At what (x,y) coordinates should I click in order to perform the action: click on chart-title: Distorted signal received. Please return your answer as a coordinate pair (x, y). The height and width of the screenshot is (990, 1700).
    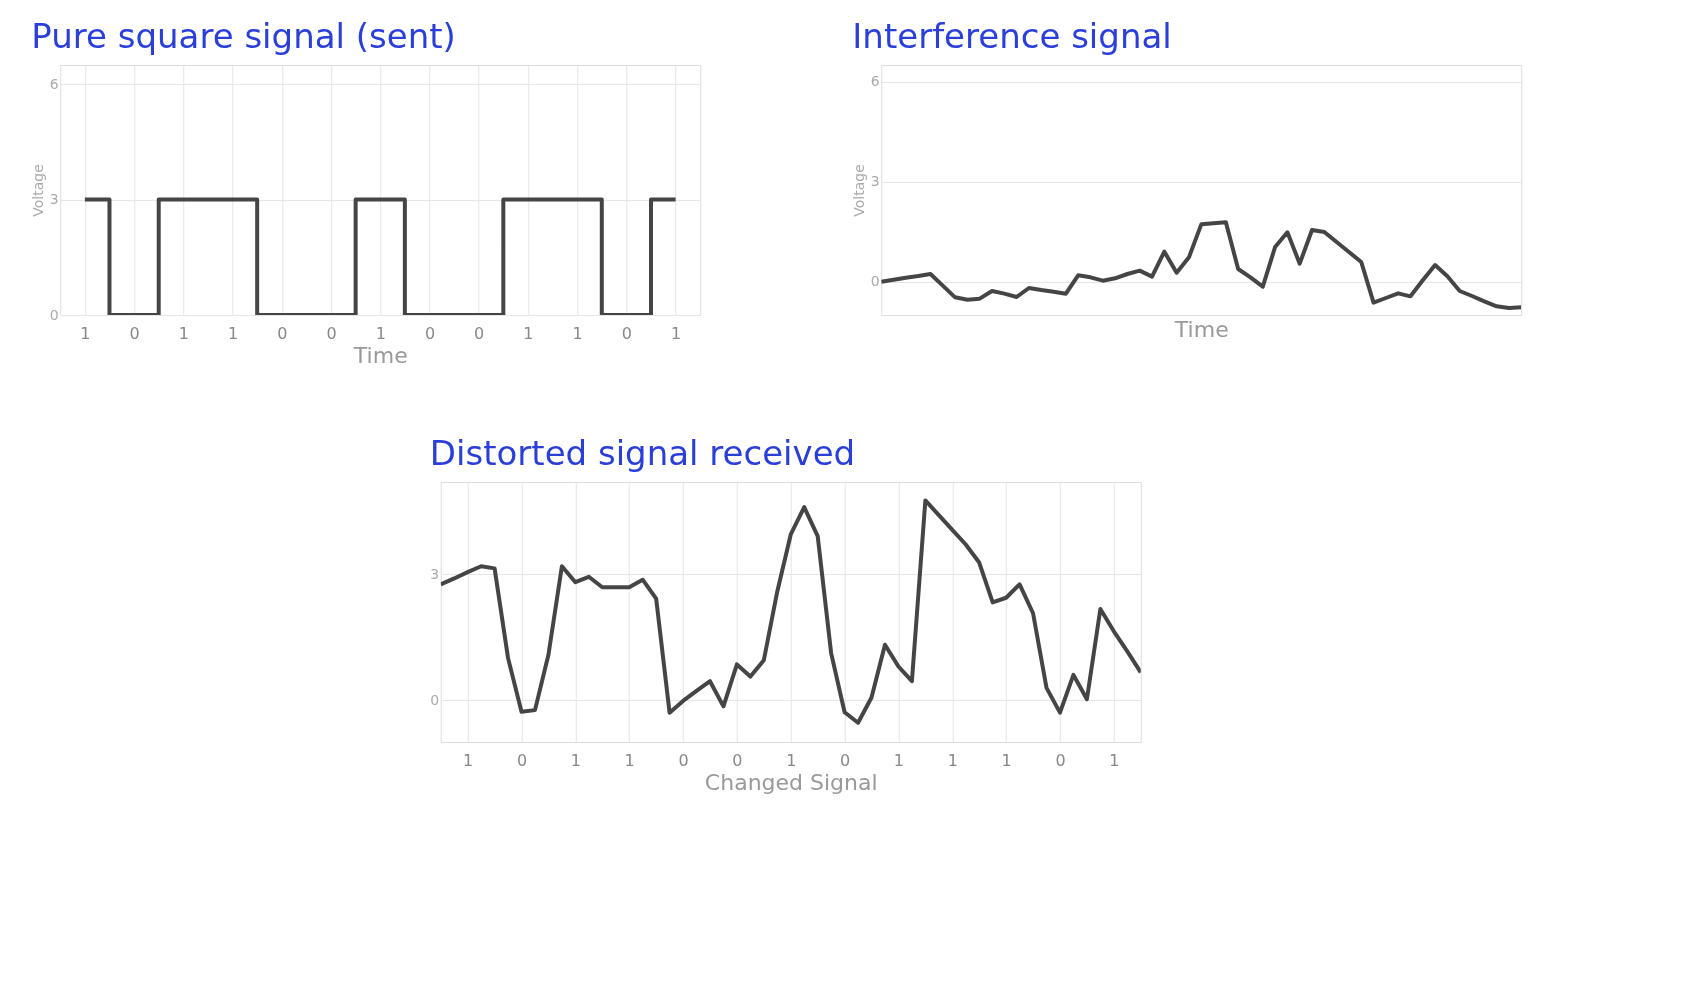
    Looking at the image, I should click on (642, 453).